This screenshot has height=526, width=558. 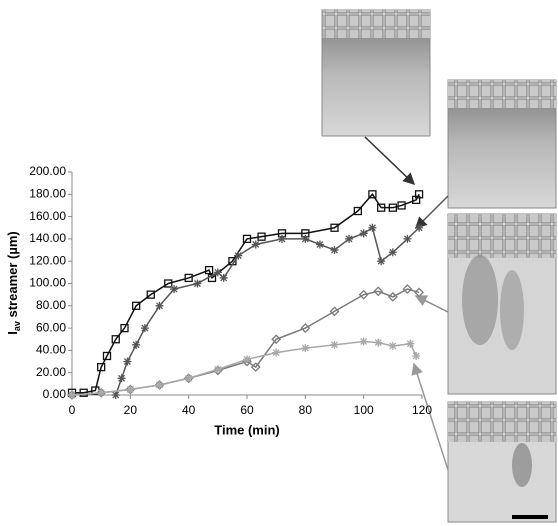 I want to click on x-tick-label: 100, so click(x=364, y=410).